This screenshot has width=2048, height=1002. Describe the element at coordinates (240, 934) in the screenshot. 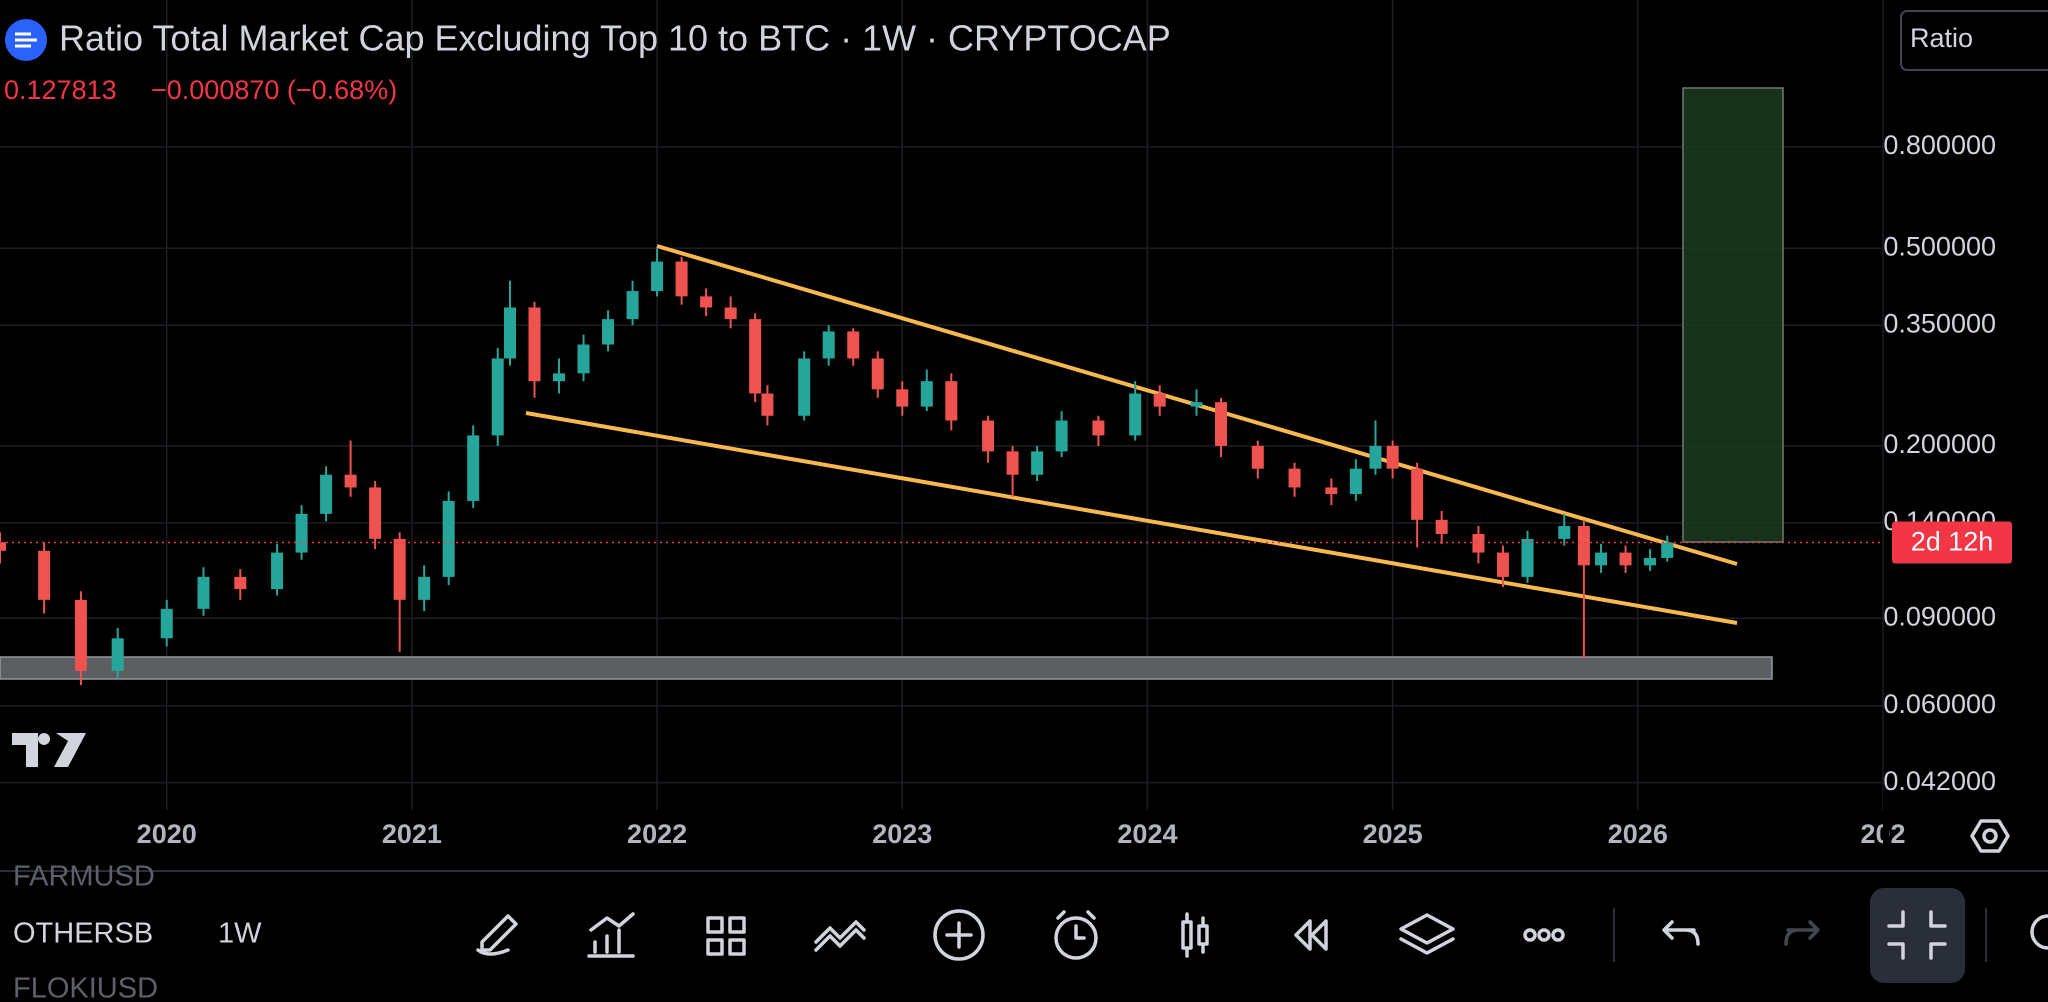

I see `interval: 1W` at that location.